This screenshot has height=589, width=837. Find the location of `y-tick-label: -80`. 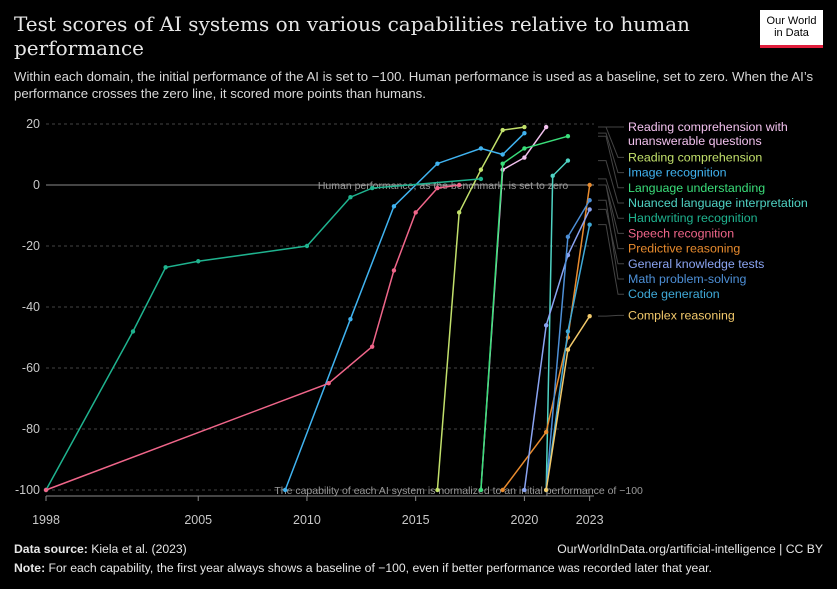

y-tick-label: -80 is located at coordinates (31, 429).